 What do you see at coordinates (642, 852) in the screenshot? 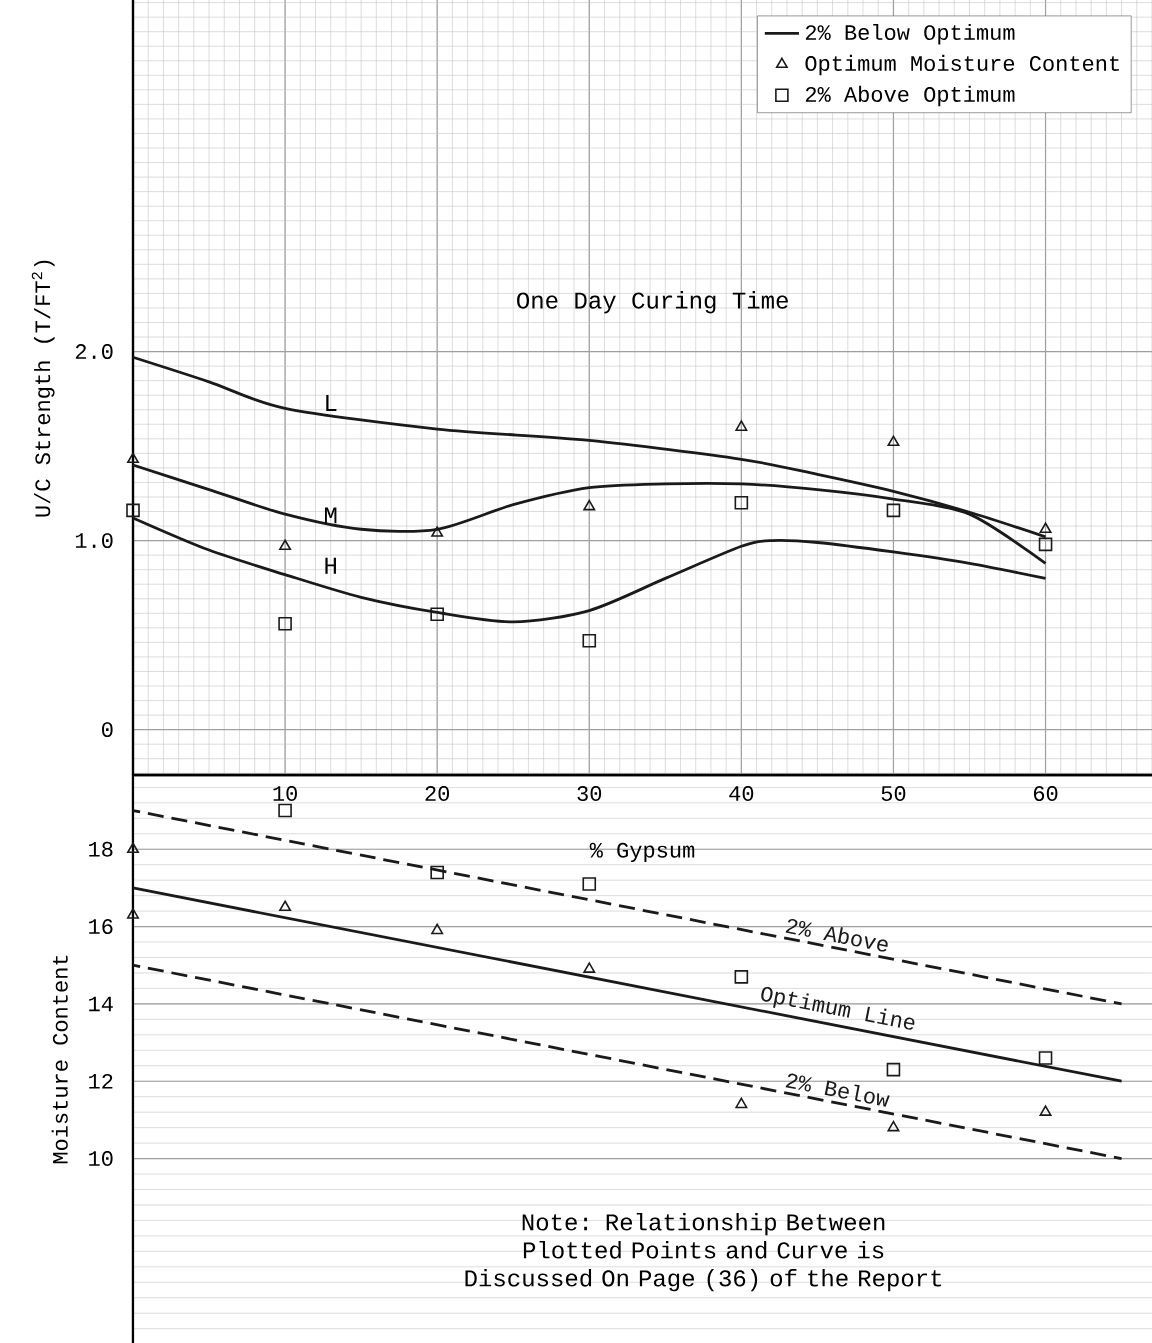
I see `x-axis-title: % Gypsum` at bounding box center [642, 852].